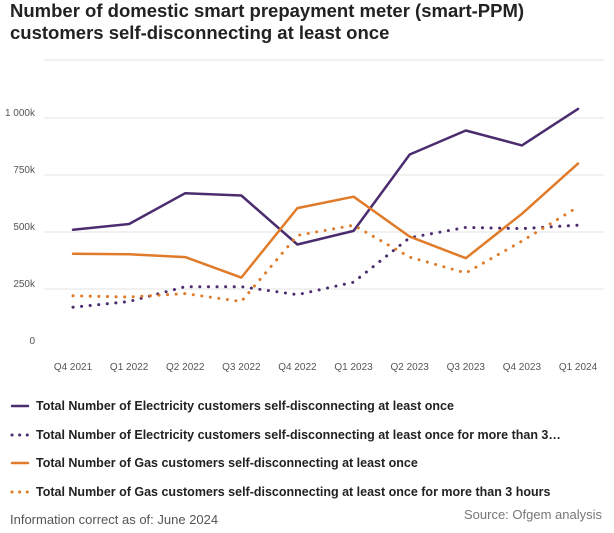 The image size is (614, 533). What do you see at coordinates (24, 284) in the screenshot?
I see `y-tick-label: 250k` at bounding box center [24, 284].